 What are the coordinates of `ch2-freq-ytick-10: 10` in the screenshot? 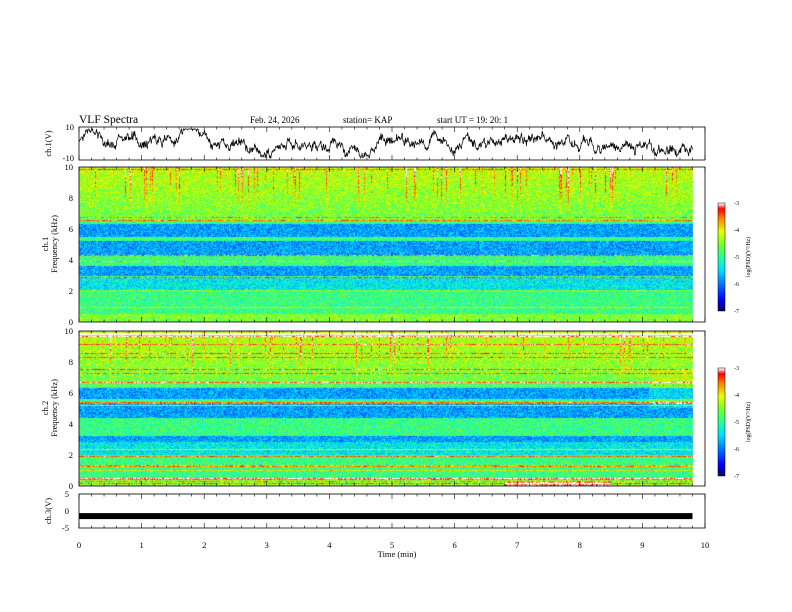 It's located at (69, 331).